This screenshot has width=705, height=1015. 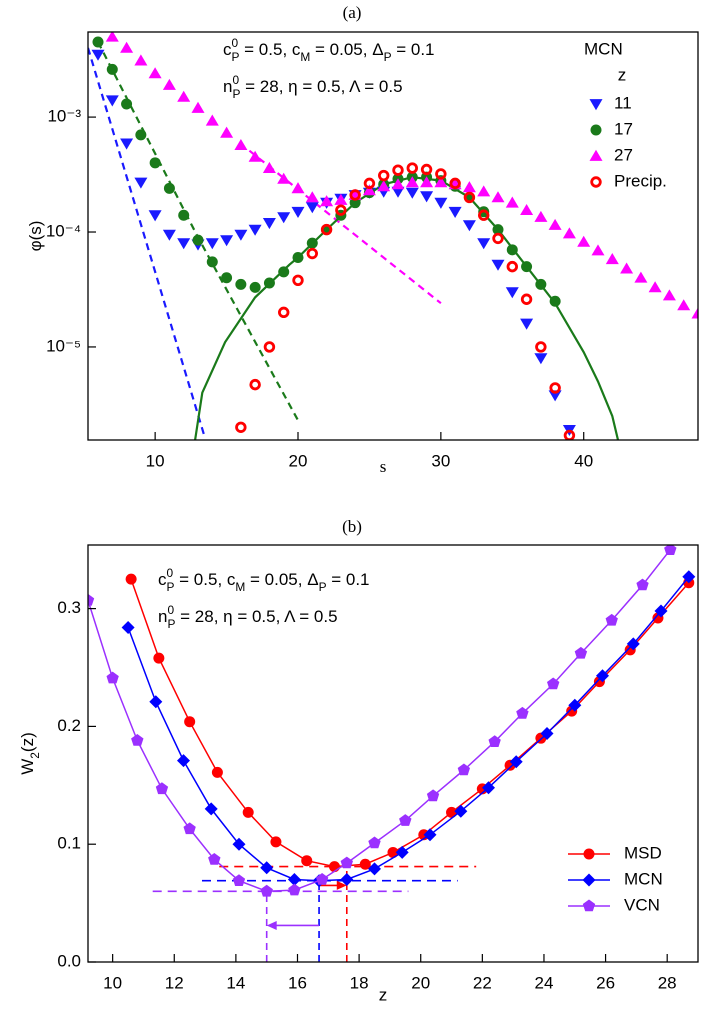 I want to click on y-tick-label: 0.1, so click(x=69, y=843).